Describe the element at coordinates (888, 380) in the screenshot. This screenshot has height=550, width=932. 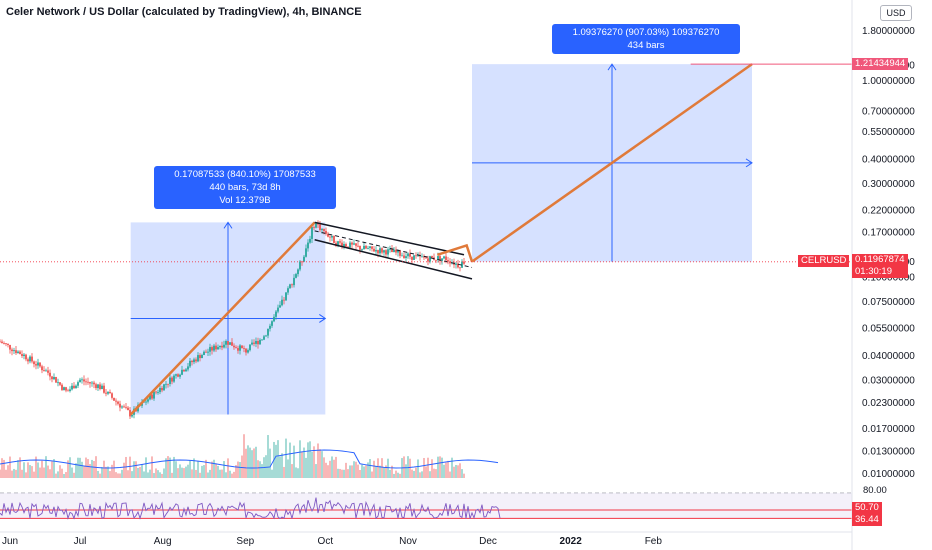
I see `y-tick-label: 0.03000000` at that location.